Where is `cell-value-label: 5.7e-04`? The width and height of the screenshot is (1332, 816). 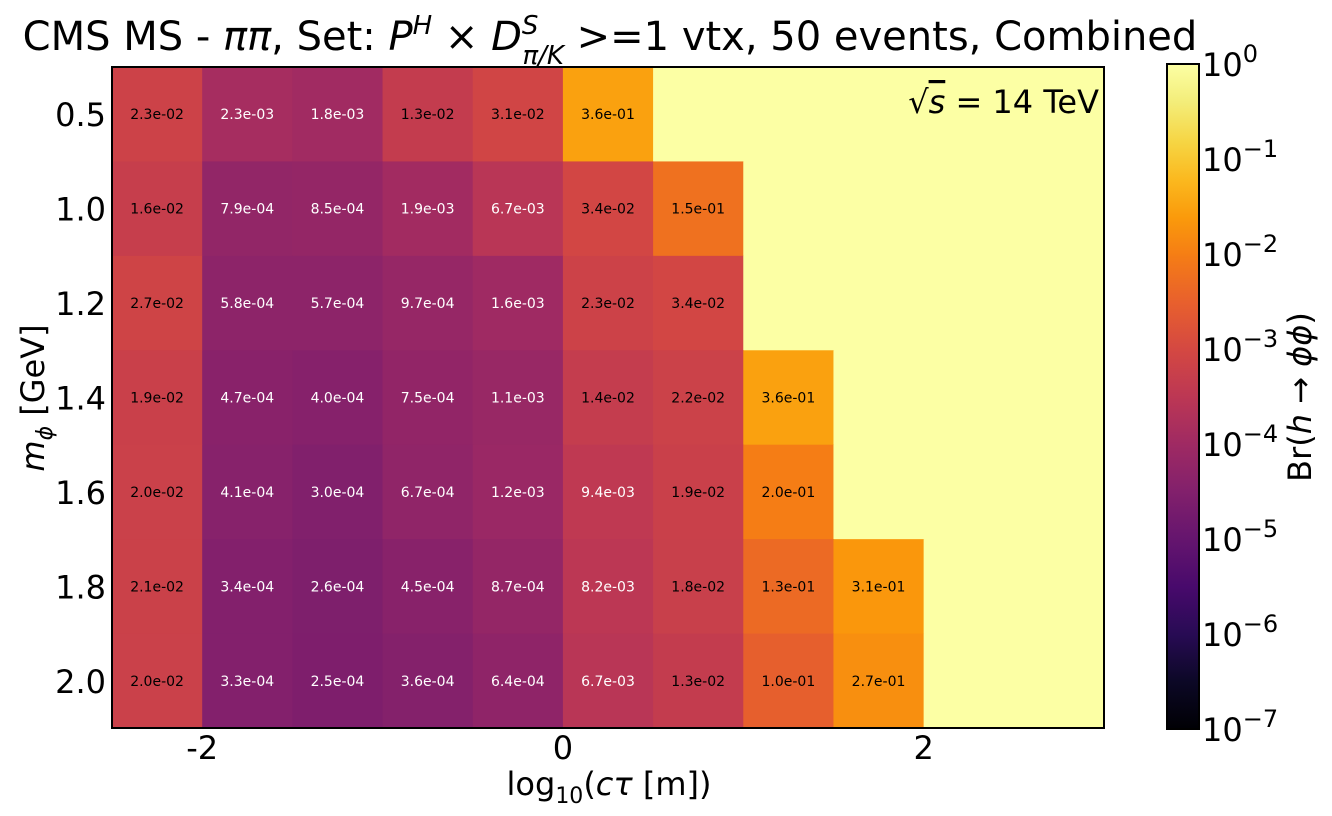
cell-value-label: 5.7e-04 is located at coordinates (338, 304).